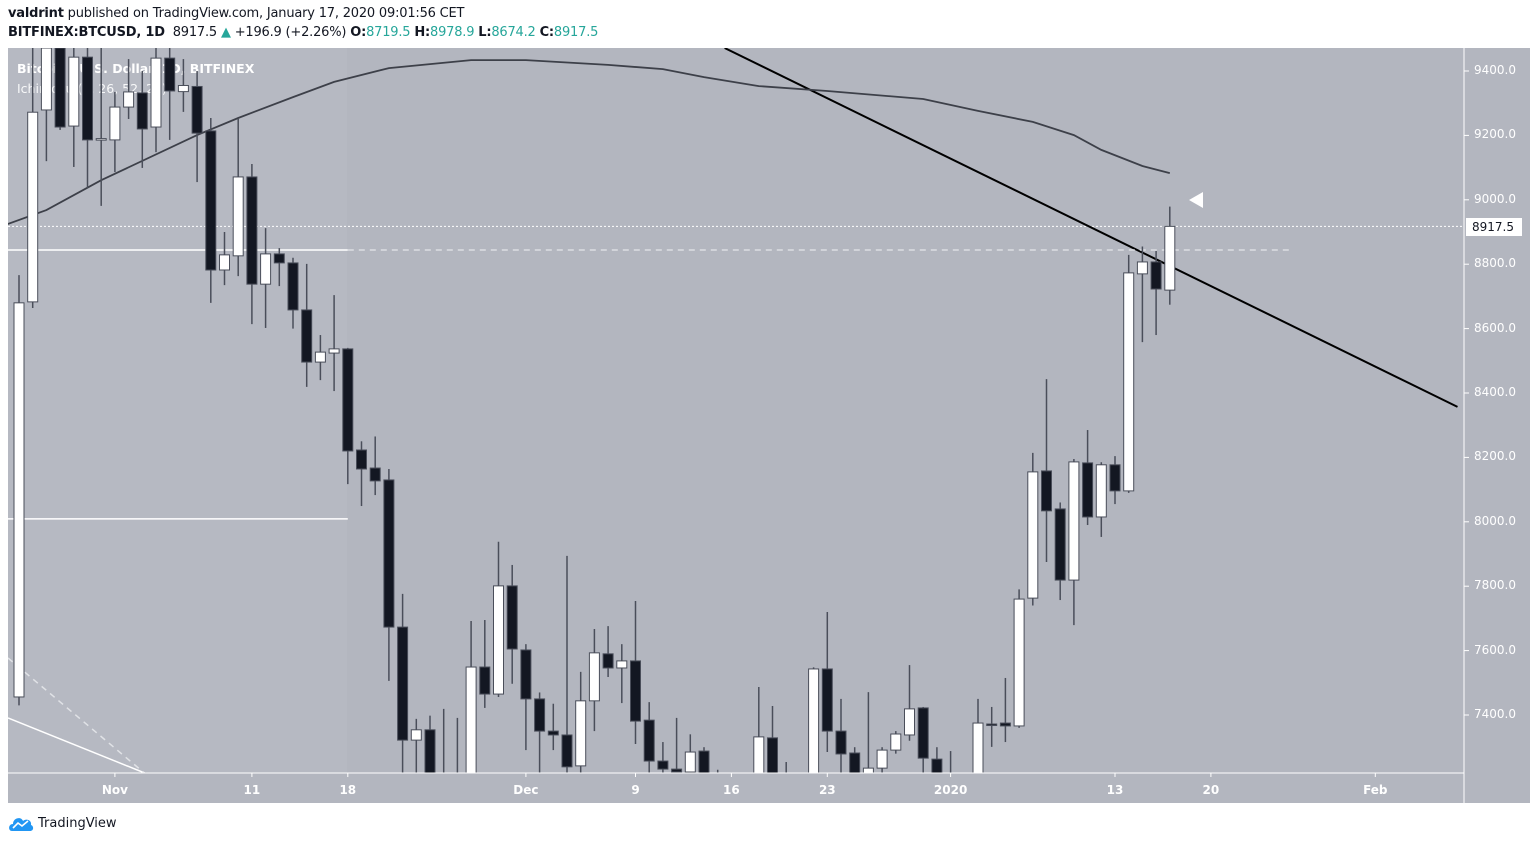 The height and width of the screenshot is (844, 1538). Describe the element at coordinates (422, 32) in the screenshot. I see `high-label: H:` at that location.